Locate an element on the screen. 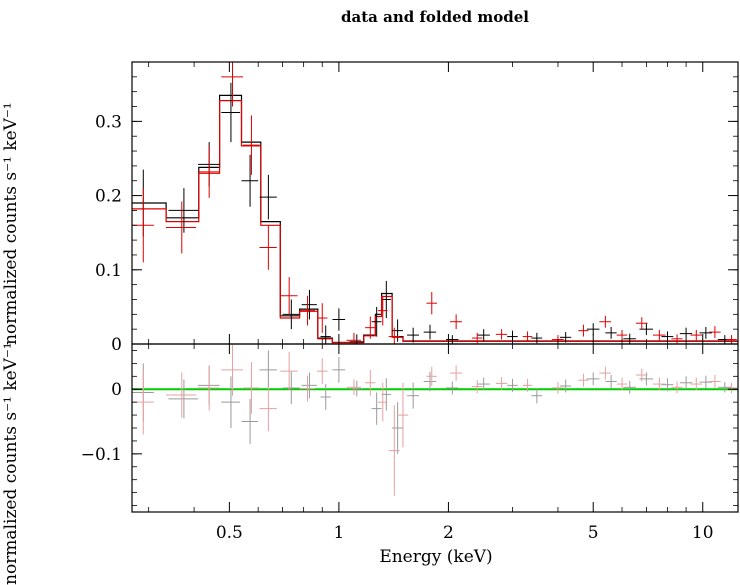 The width and height of the screenshot is (740, 585). residual-ytick-label: −0.1 is located at coordinates (101, 455).